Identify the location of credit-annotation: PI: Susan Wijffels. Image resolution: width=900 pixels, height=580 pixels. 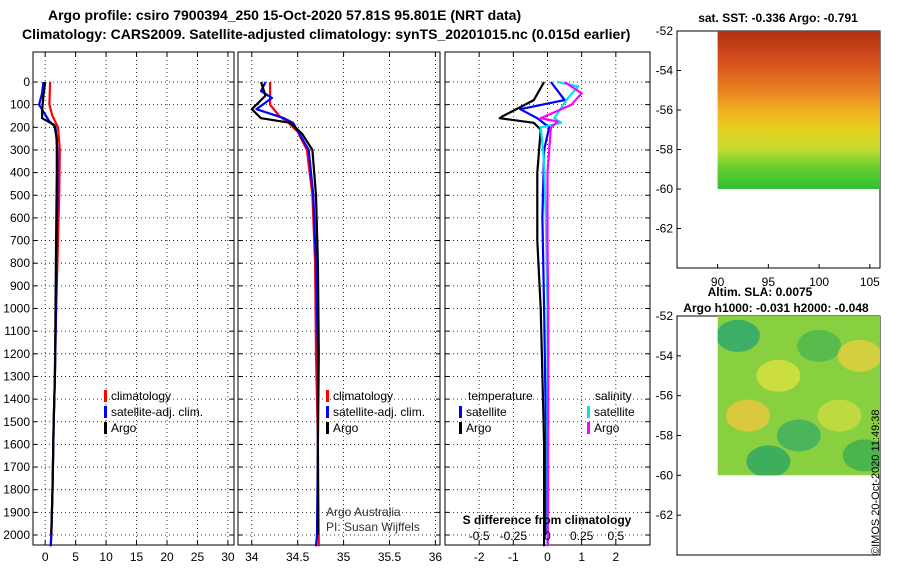
(373, 527).